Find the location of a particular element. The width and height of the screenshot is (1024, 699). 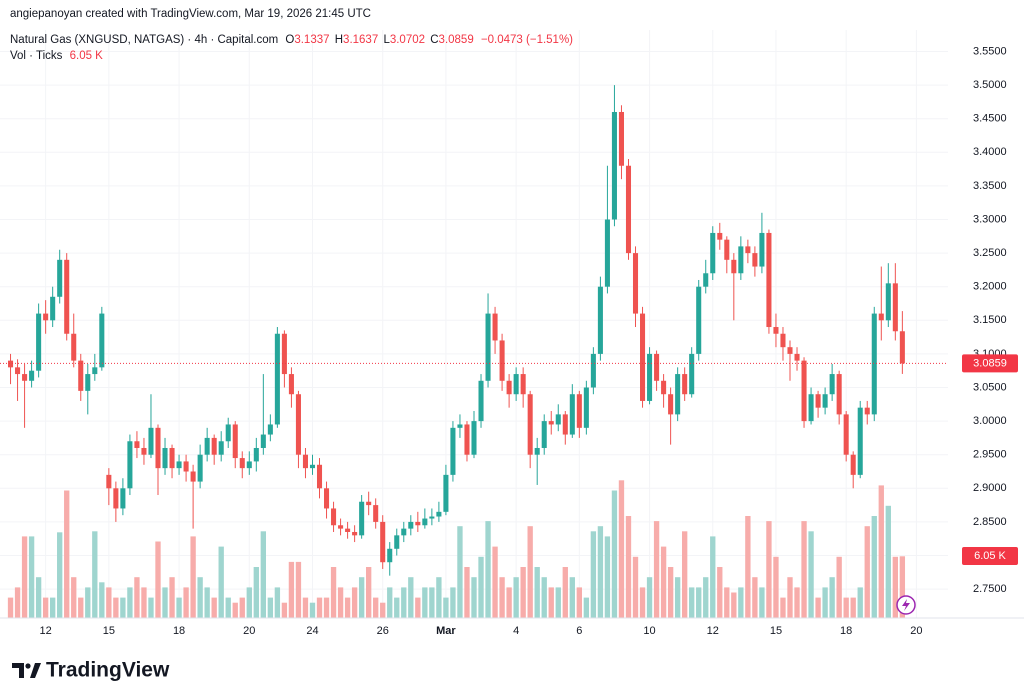

y-tick-label: 3.2000 is located at coordinates (990, 287).